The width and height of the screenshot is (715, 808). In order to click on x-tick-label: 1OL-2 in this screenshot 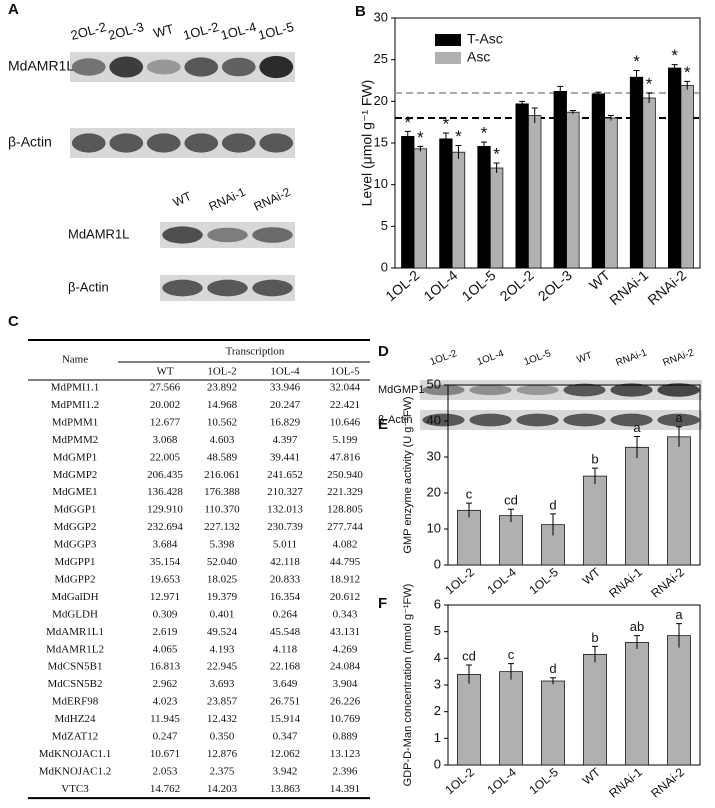, I will do `click(459, 581)`.